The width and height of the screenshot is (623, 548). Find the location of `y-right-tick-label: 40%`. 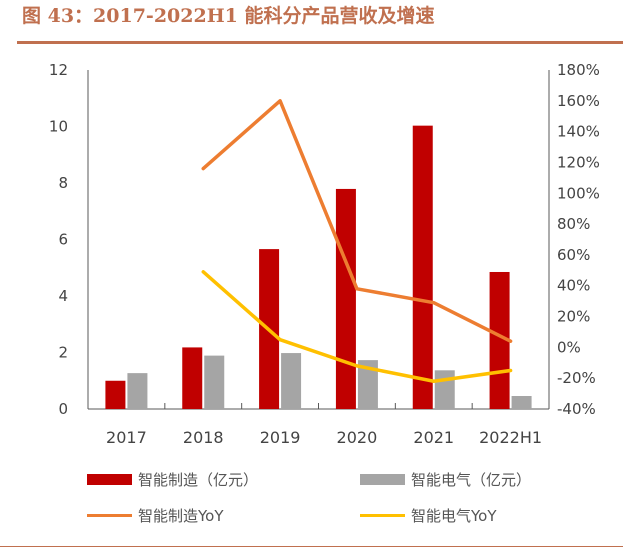

y-right-tick-label: 40% is located at coordinates (573, 286).